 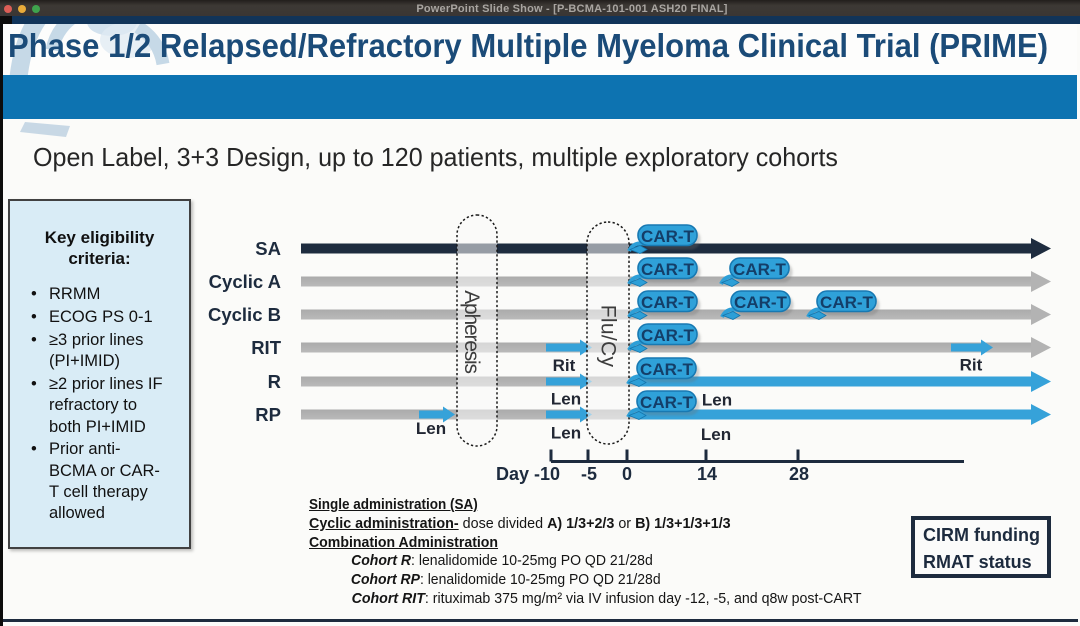 What do you see at coordinates (589, 474) in the screenshot?
I see `svg-text: -5` at bounding box center [589, 474].